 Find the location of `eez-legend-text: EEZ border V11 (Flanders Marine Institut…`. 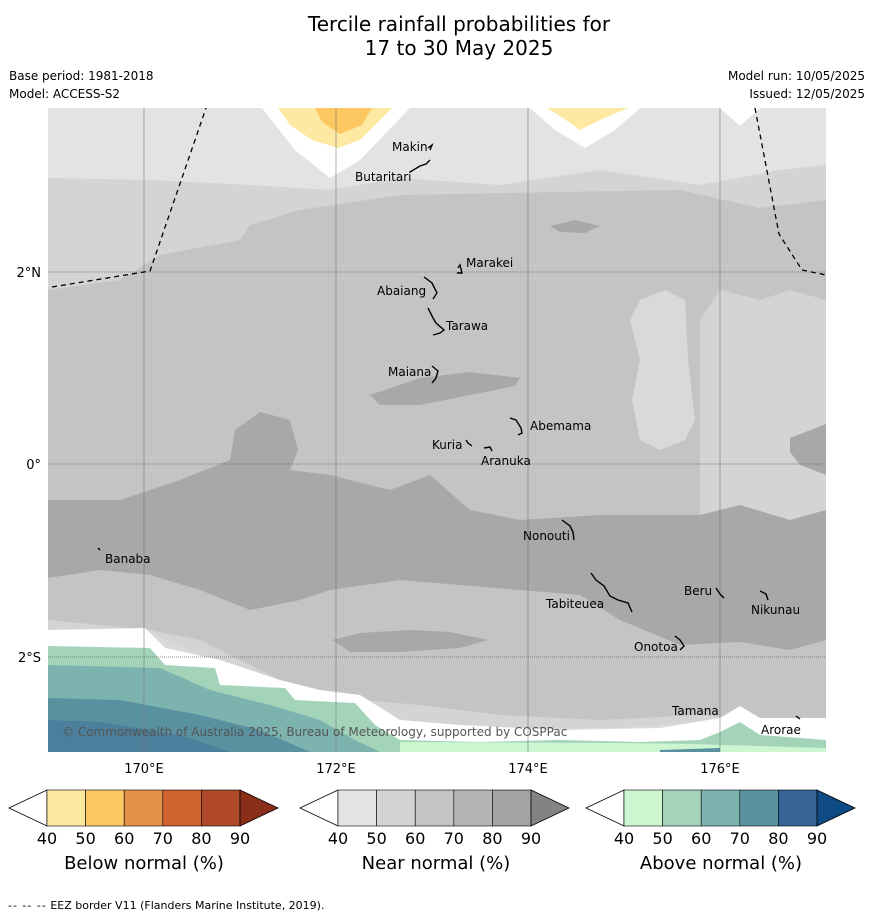

eez-legend-text: EEZ border V11 (Flanders Marine Institut… is located at coordinates (187, 905).